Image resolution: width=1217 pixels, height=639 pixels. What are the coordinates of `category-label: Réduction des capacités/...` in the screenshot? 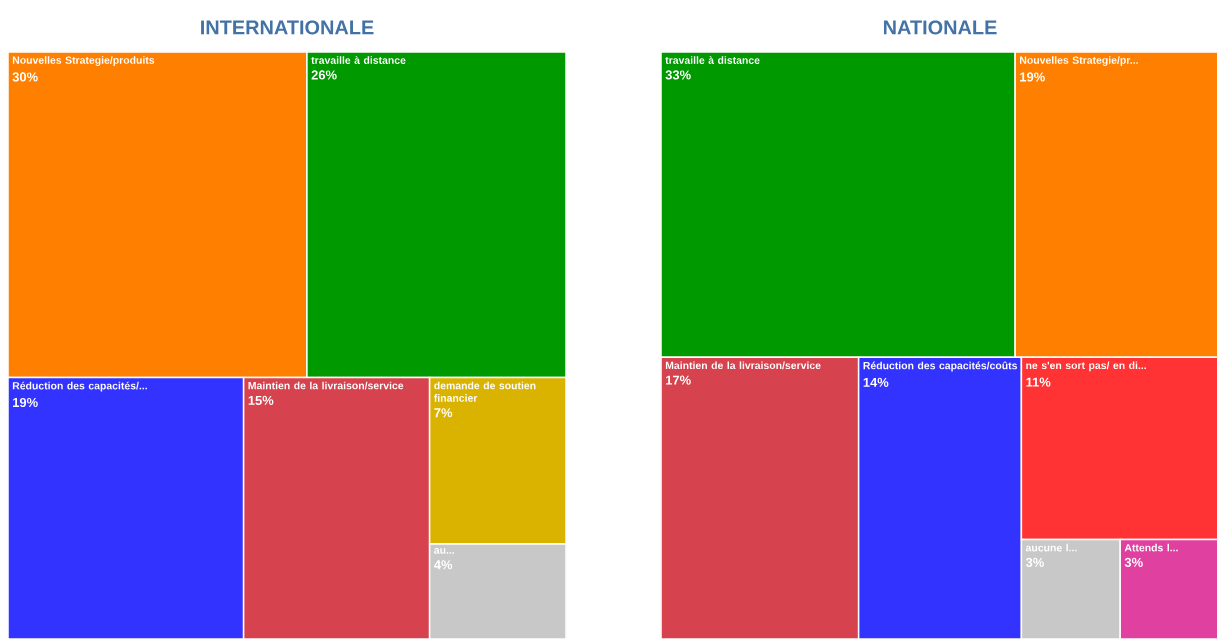 It's located at (79, 386).